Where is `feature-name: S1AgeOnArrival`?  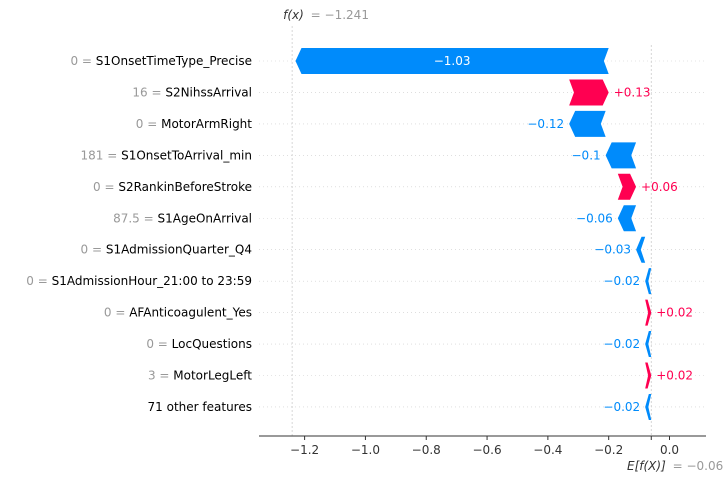 feature-name: S1AgeOnArrival is located at coordinates (205, 218).